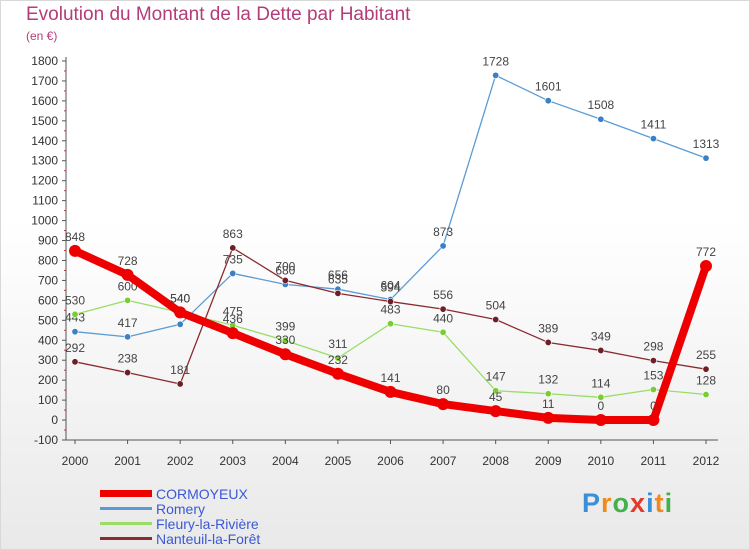 Image resolution: width=750 pixels, height=550 pixels. I want to click on legend-label-fleury: Fleury-la-Rivière, so click(207, 523).